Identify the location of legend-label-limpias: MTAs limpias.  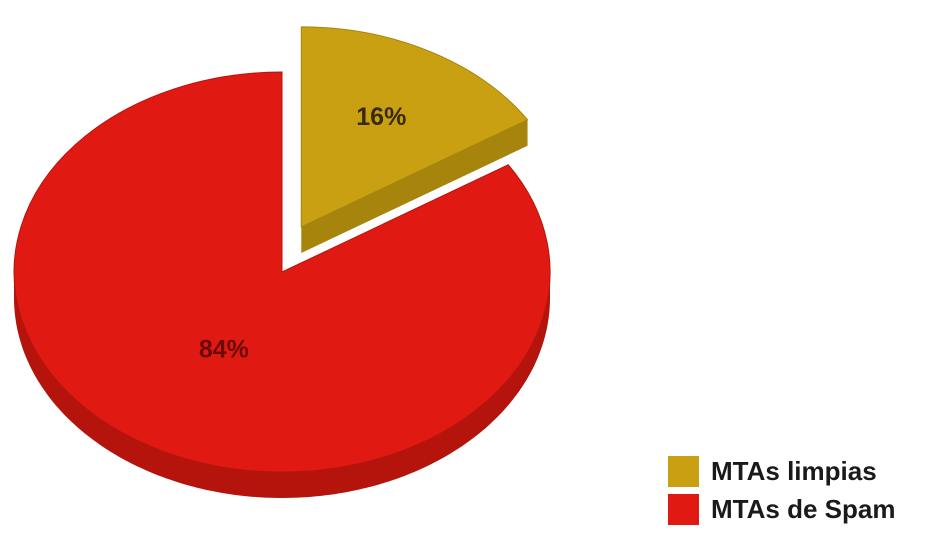
(794, 470).